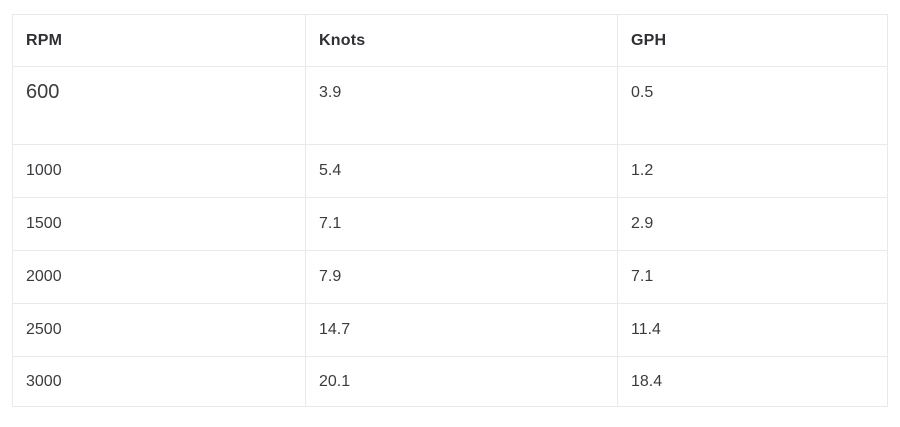  Describe the element at coordinates (461, 381) in the screenshot. I see `knots-cell: 20.1` at that location.